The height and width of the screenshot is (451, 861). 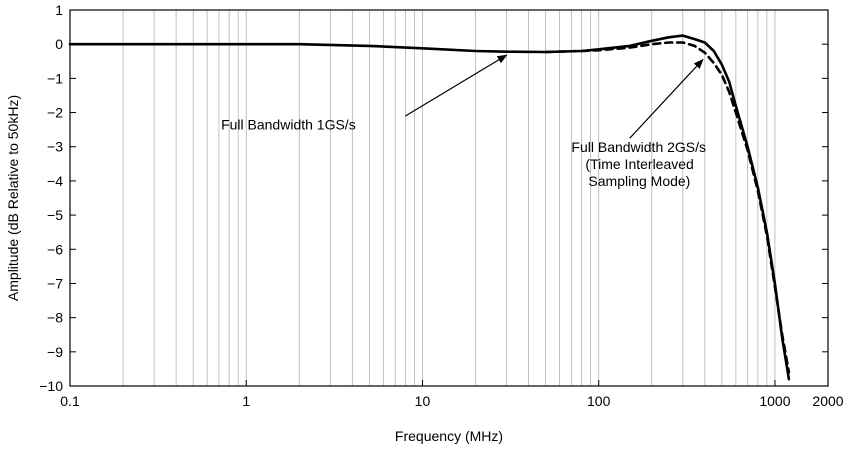 I want to click on y-tick-label: −3, so click(x=55, y=147).